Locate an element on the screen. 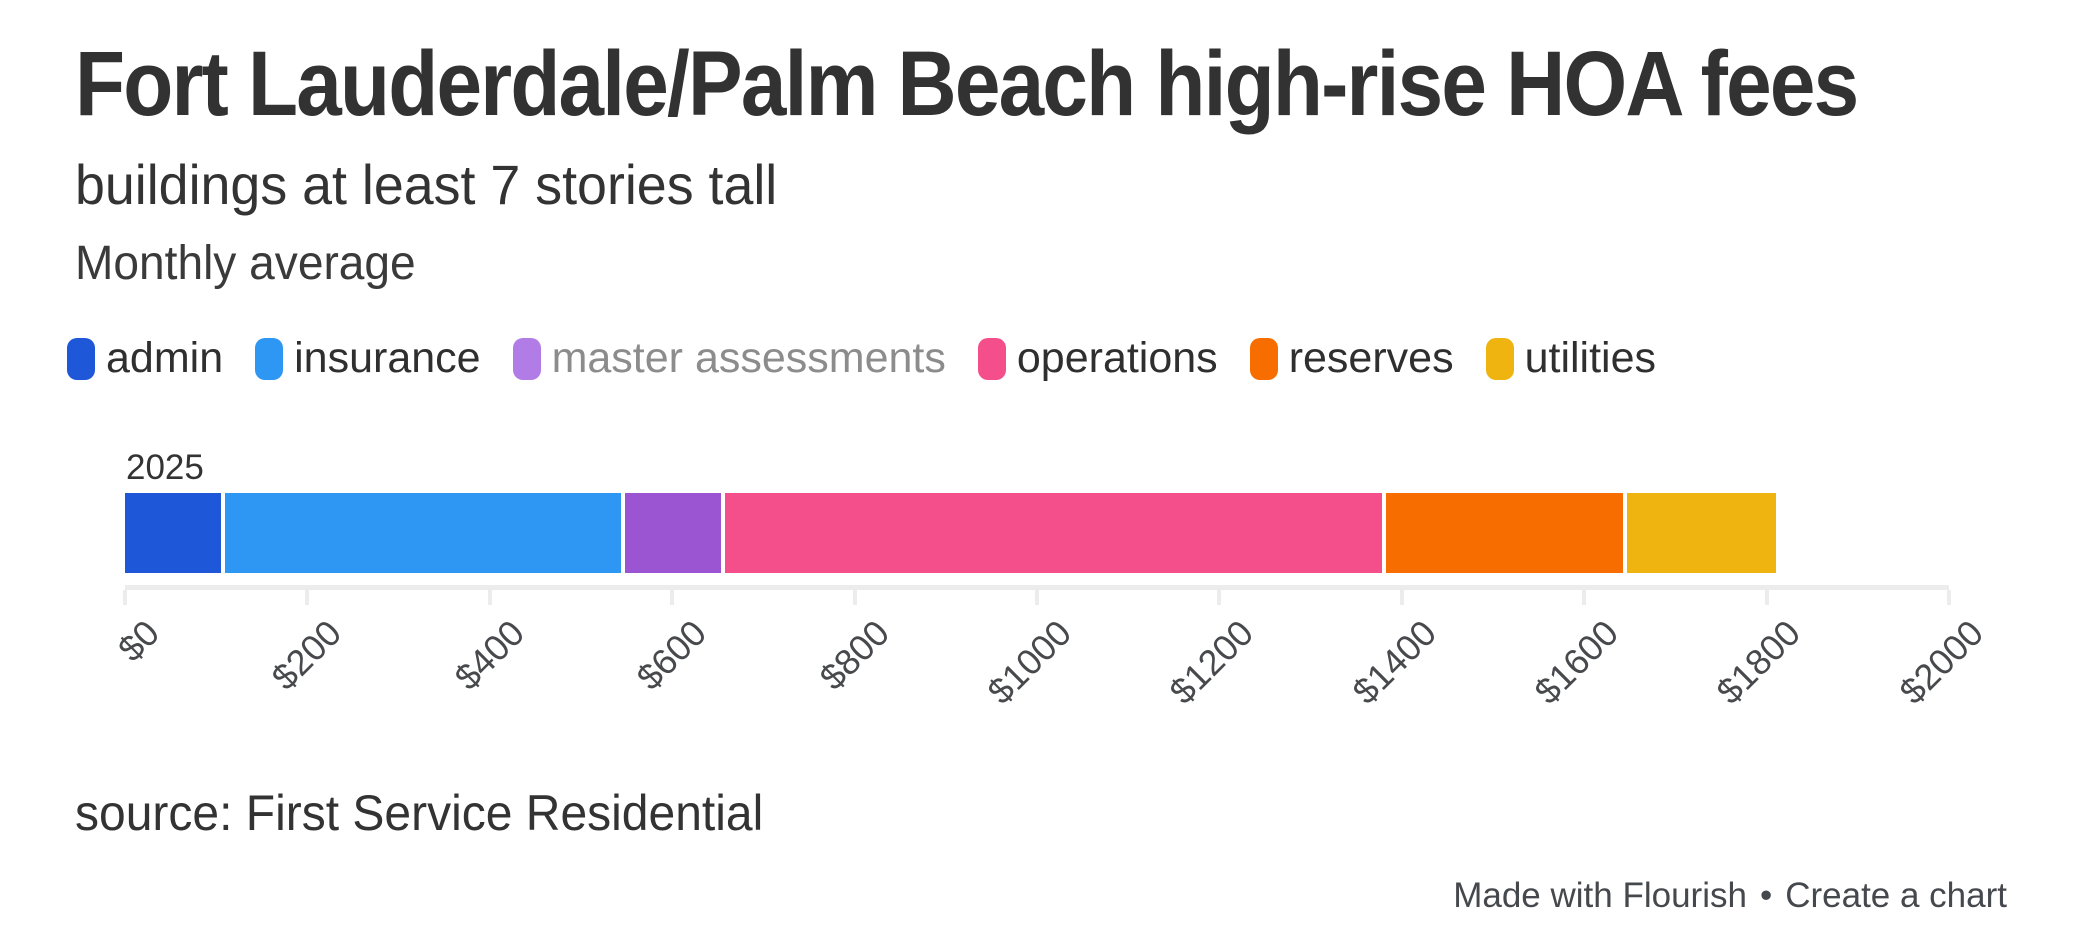  legend-label: master assessments is located at coordinates (748, 358).